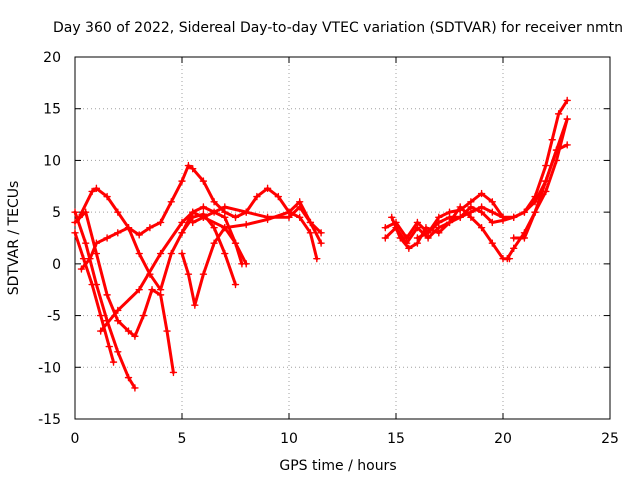  What do you see at coordinates (257, 220) in the screenshot?
I see `series-track-i` at bounding box center [257, 220].